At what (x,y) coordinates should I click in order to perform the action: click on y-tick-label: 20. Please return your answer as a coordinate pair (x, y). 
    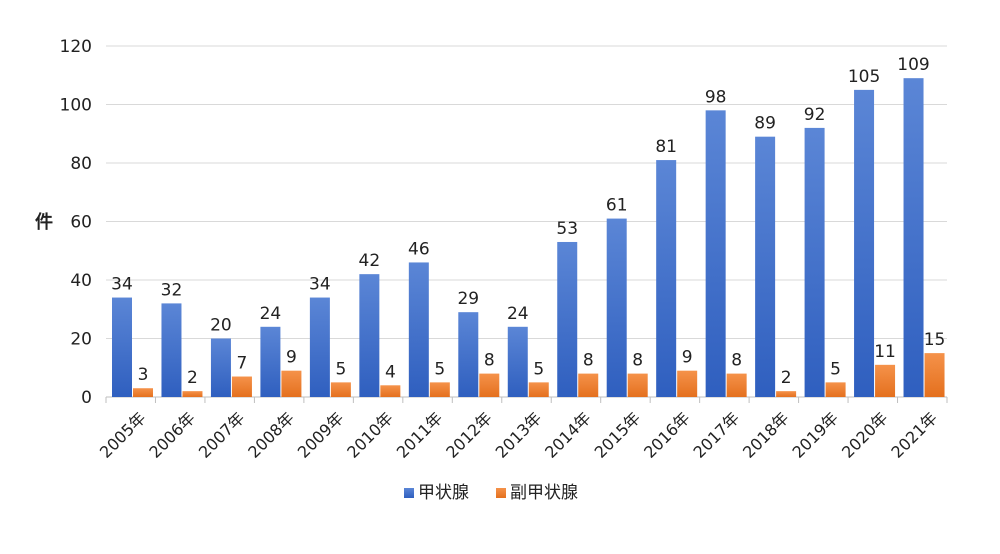
    Looking at the image, I should click on (81, 340).